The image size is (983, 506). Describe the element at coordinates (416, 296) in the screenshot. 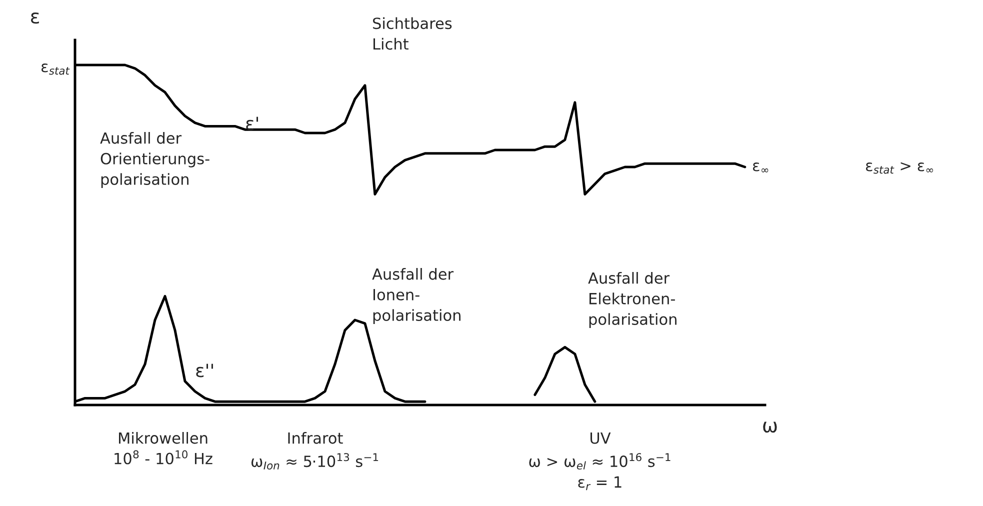

I see `annotation: Ausfall der Ionen- polarisation` at that location.